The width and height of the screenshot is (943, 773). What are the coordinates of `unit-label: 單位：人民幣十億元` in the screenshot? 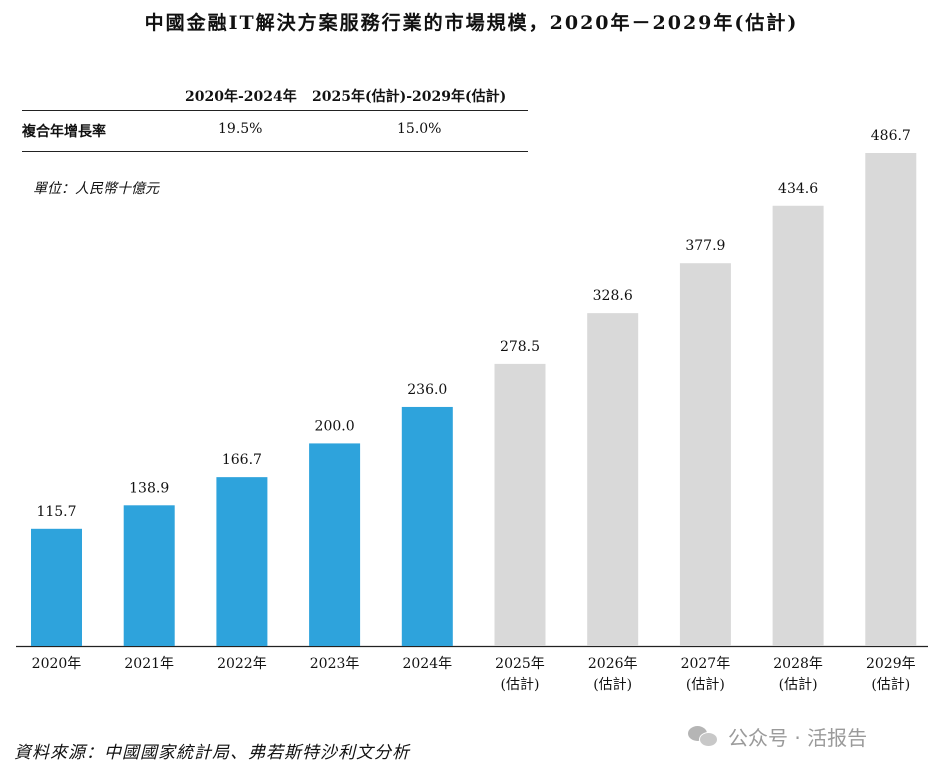 It's located at (96, 189).